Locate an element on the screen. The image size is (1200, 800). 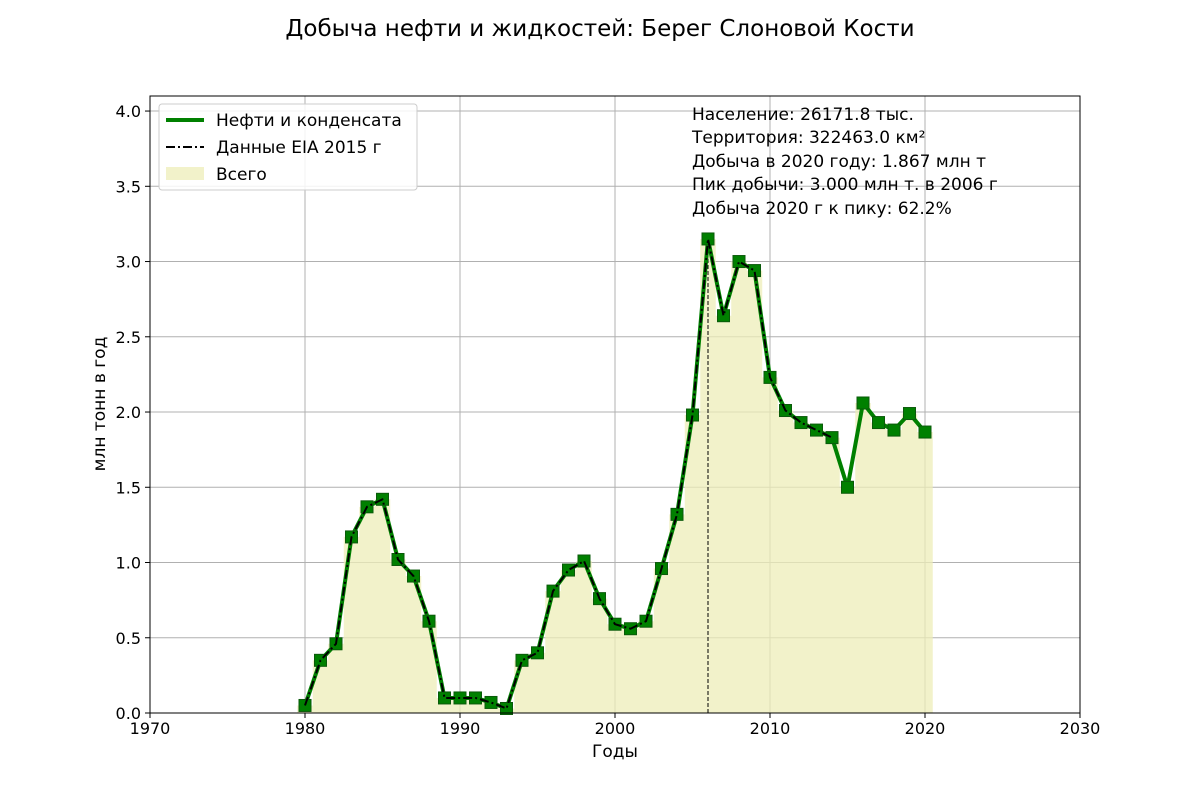
x-tick-label: 2000 is located at coordinates (615, 728).